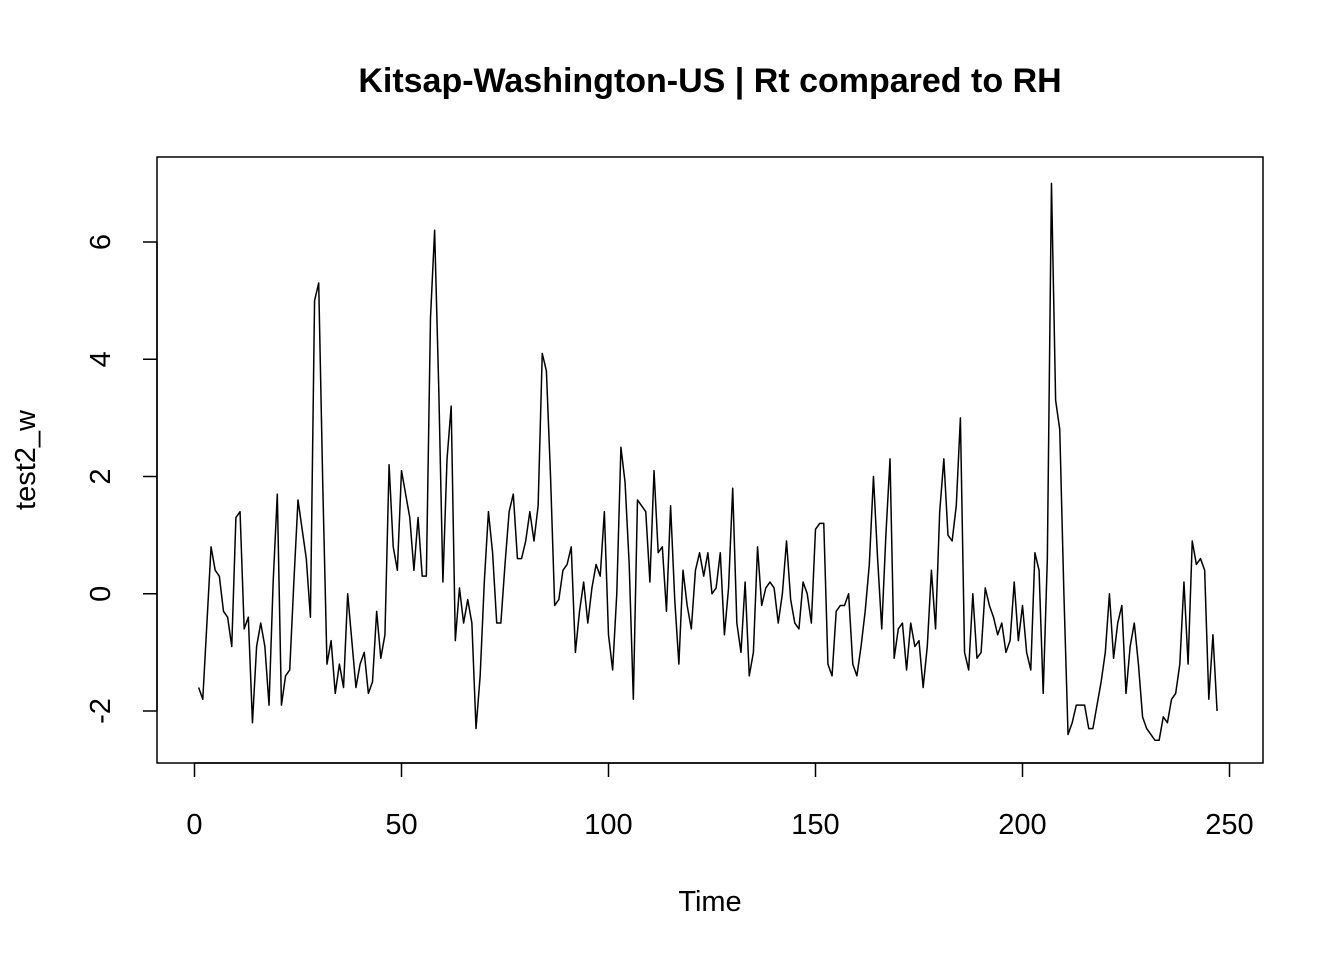 The image size is (1344, 960). I want to click on y-axis: -2 0 2 4 6, so click(121, 479).